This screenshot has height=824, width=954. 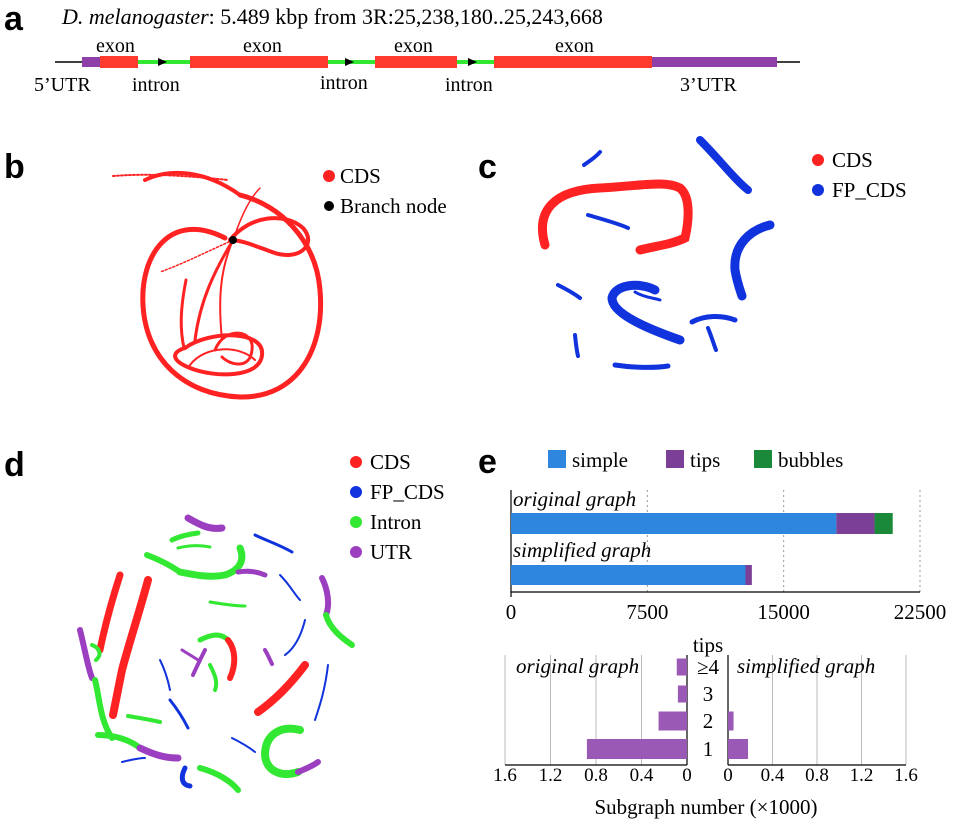 I want to click on branch-node-marker, so click(x=233, y=240).